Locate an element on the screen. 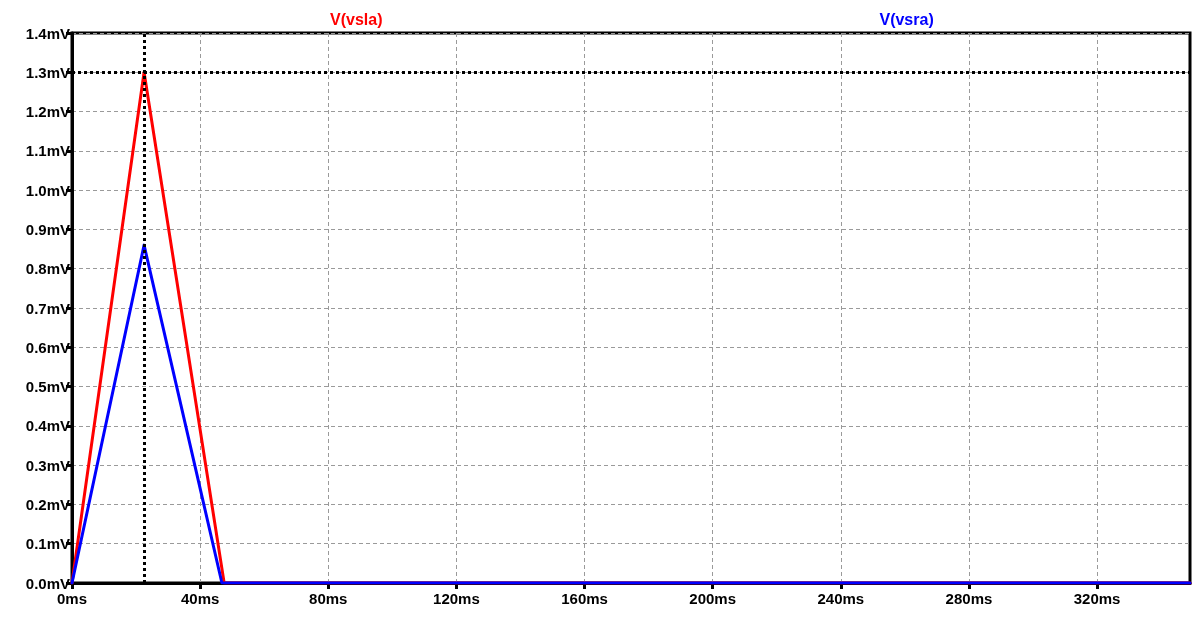 This screenshot has height=621, width=1194. y-tick-label: 0.5mV is located at coordinates (47, 387).